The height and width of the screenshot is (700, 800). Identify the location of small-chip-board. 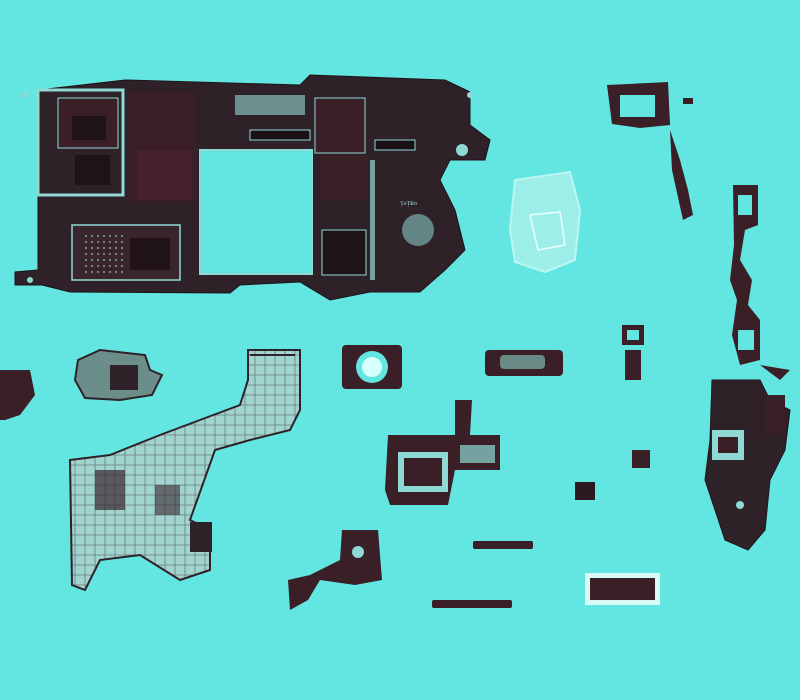
(118, 375).